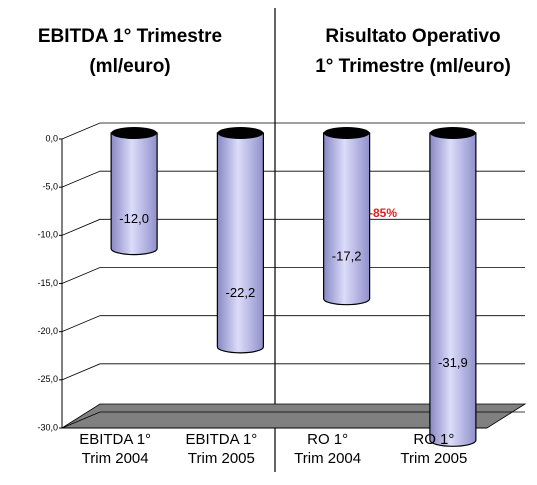 Image resolution: width=537 pixels, height=485 pixels. Describe the element at coordinates (47, 331) in the screenshot. I see `y-tick-label: -20,0` at that location.